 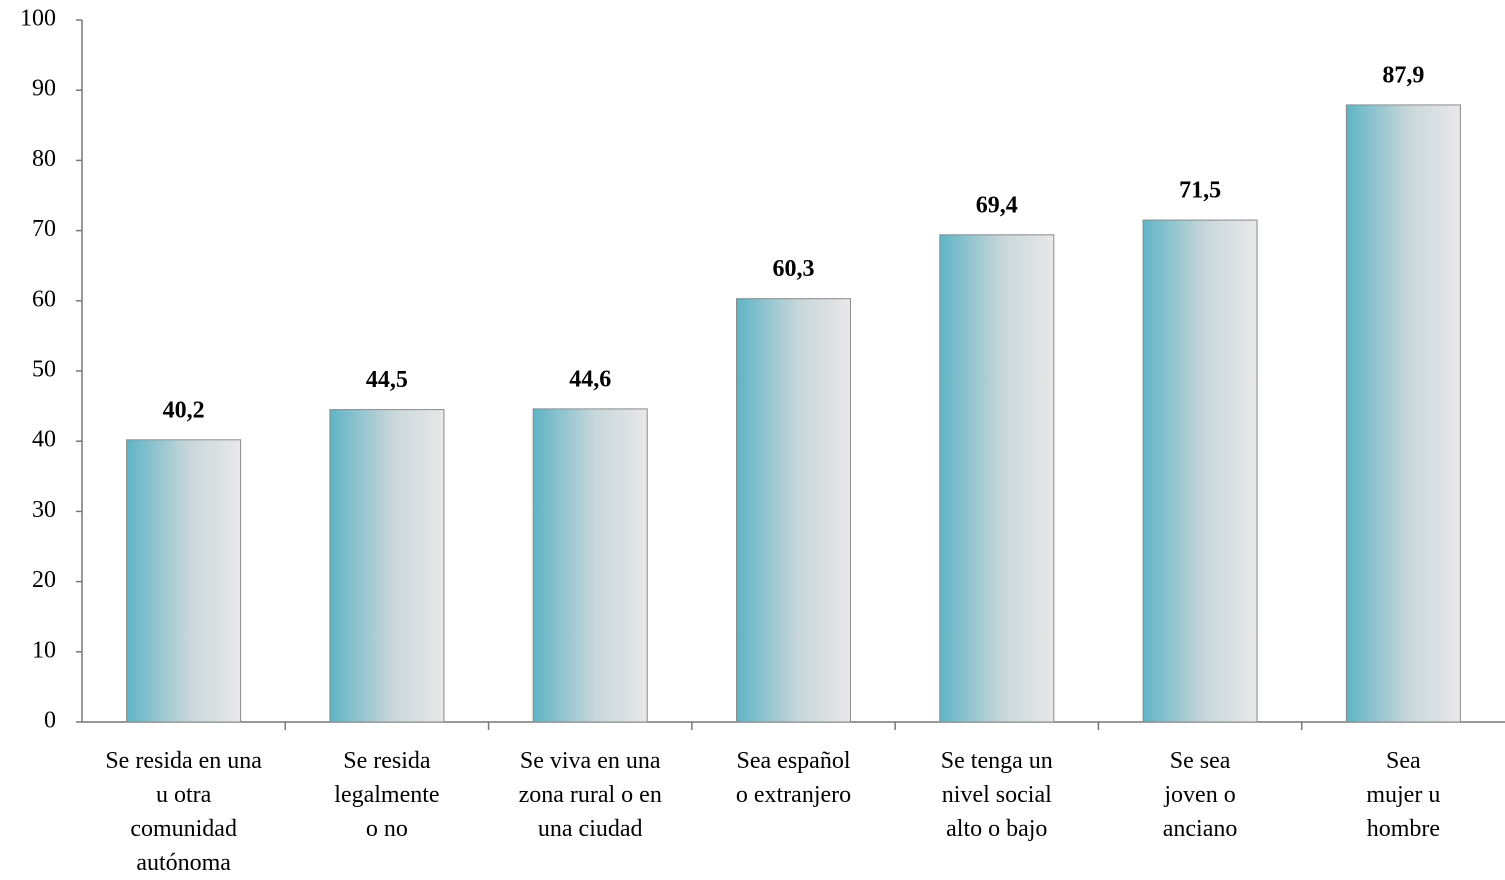 I want to click on y-tick-label: 70, so click(x=44, y=229).